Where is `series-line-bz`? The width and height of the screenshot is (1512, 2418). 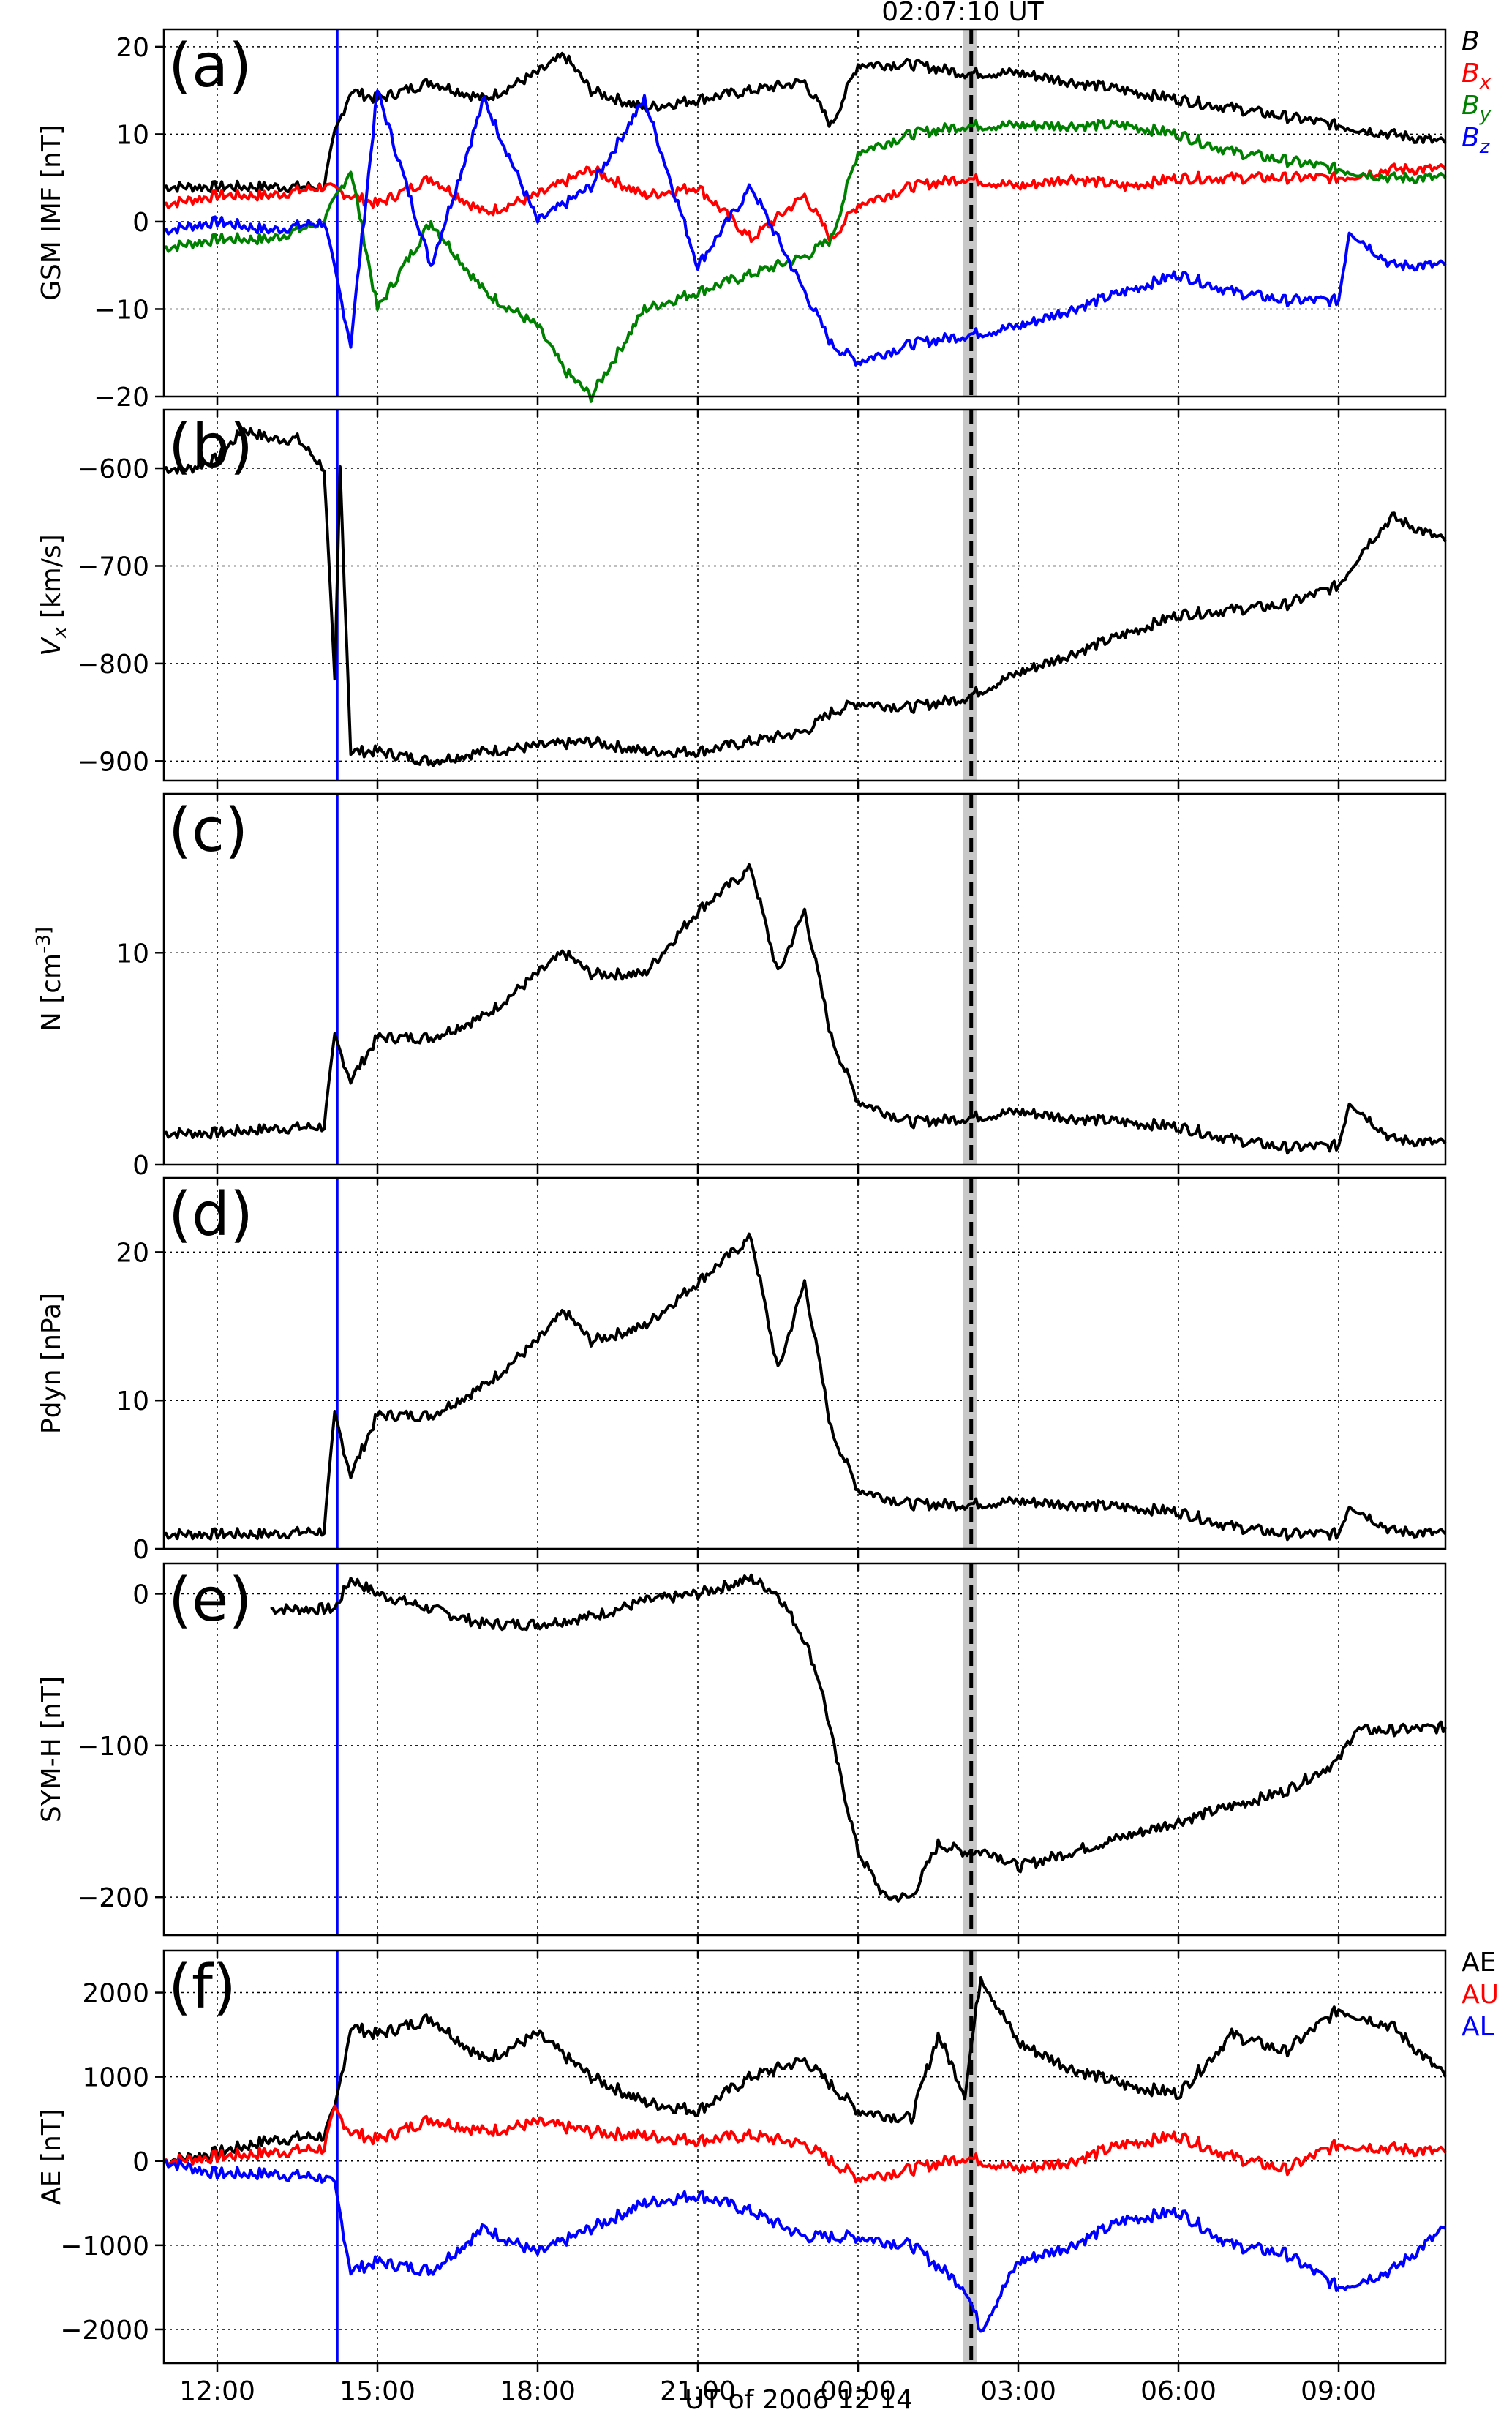
series-line-bz is located at coordinates (805, 228).